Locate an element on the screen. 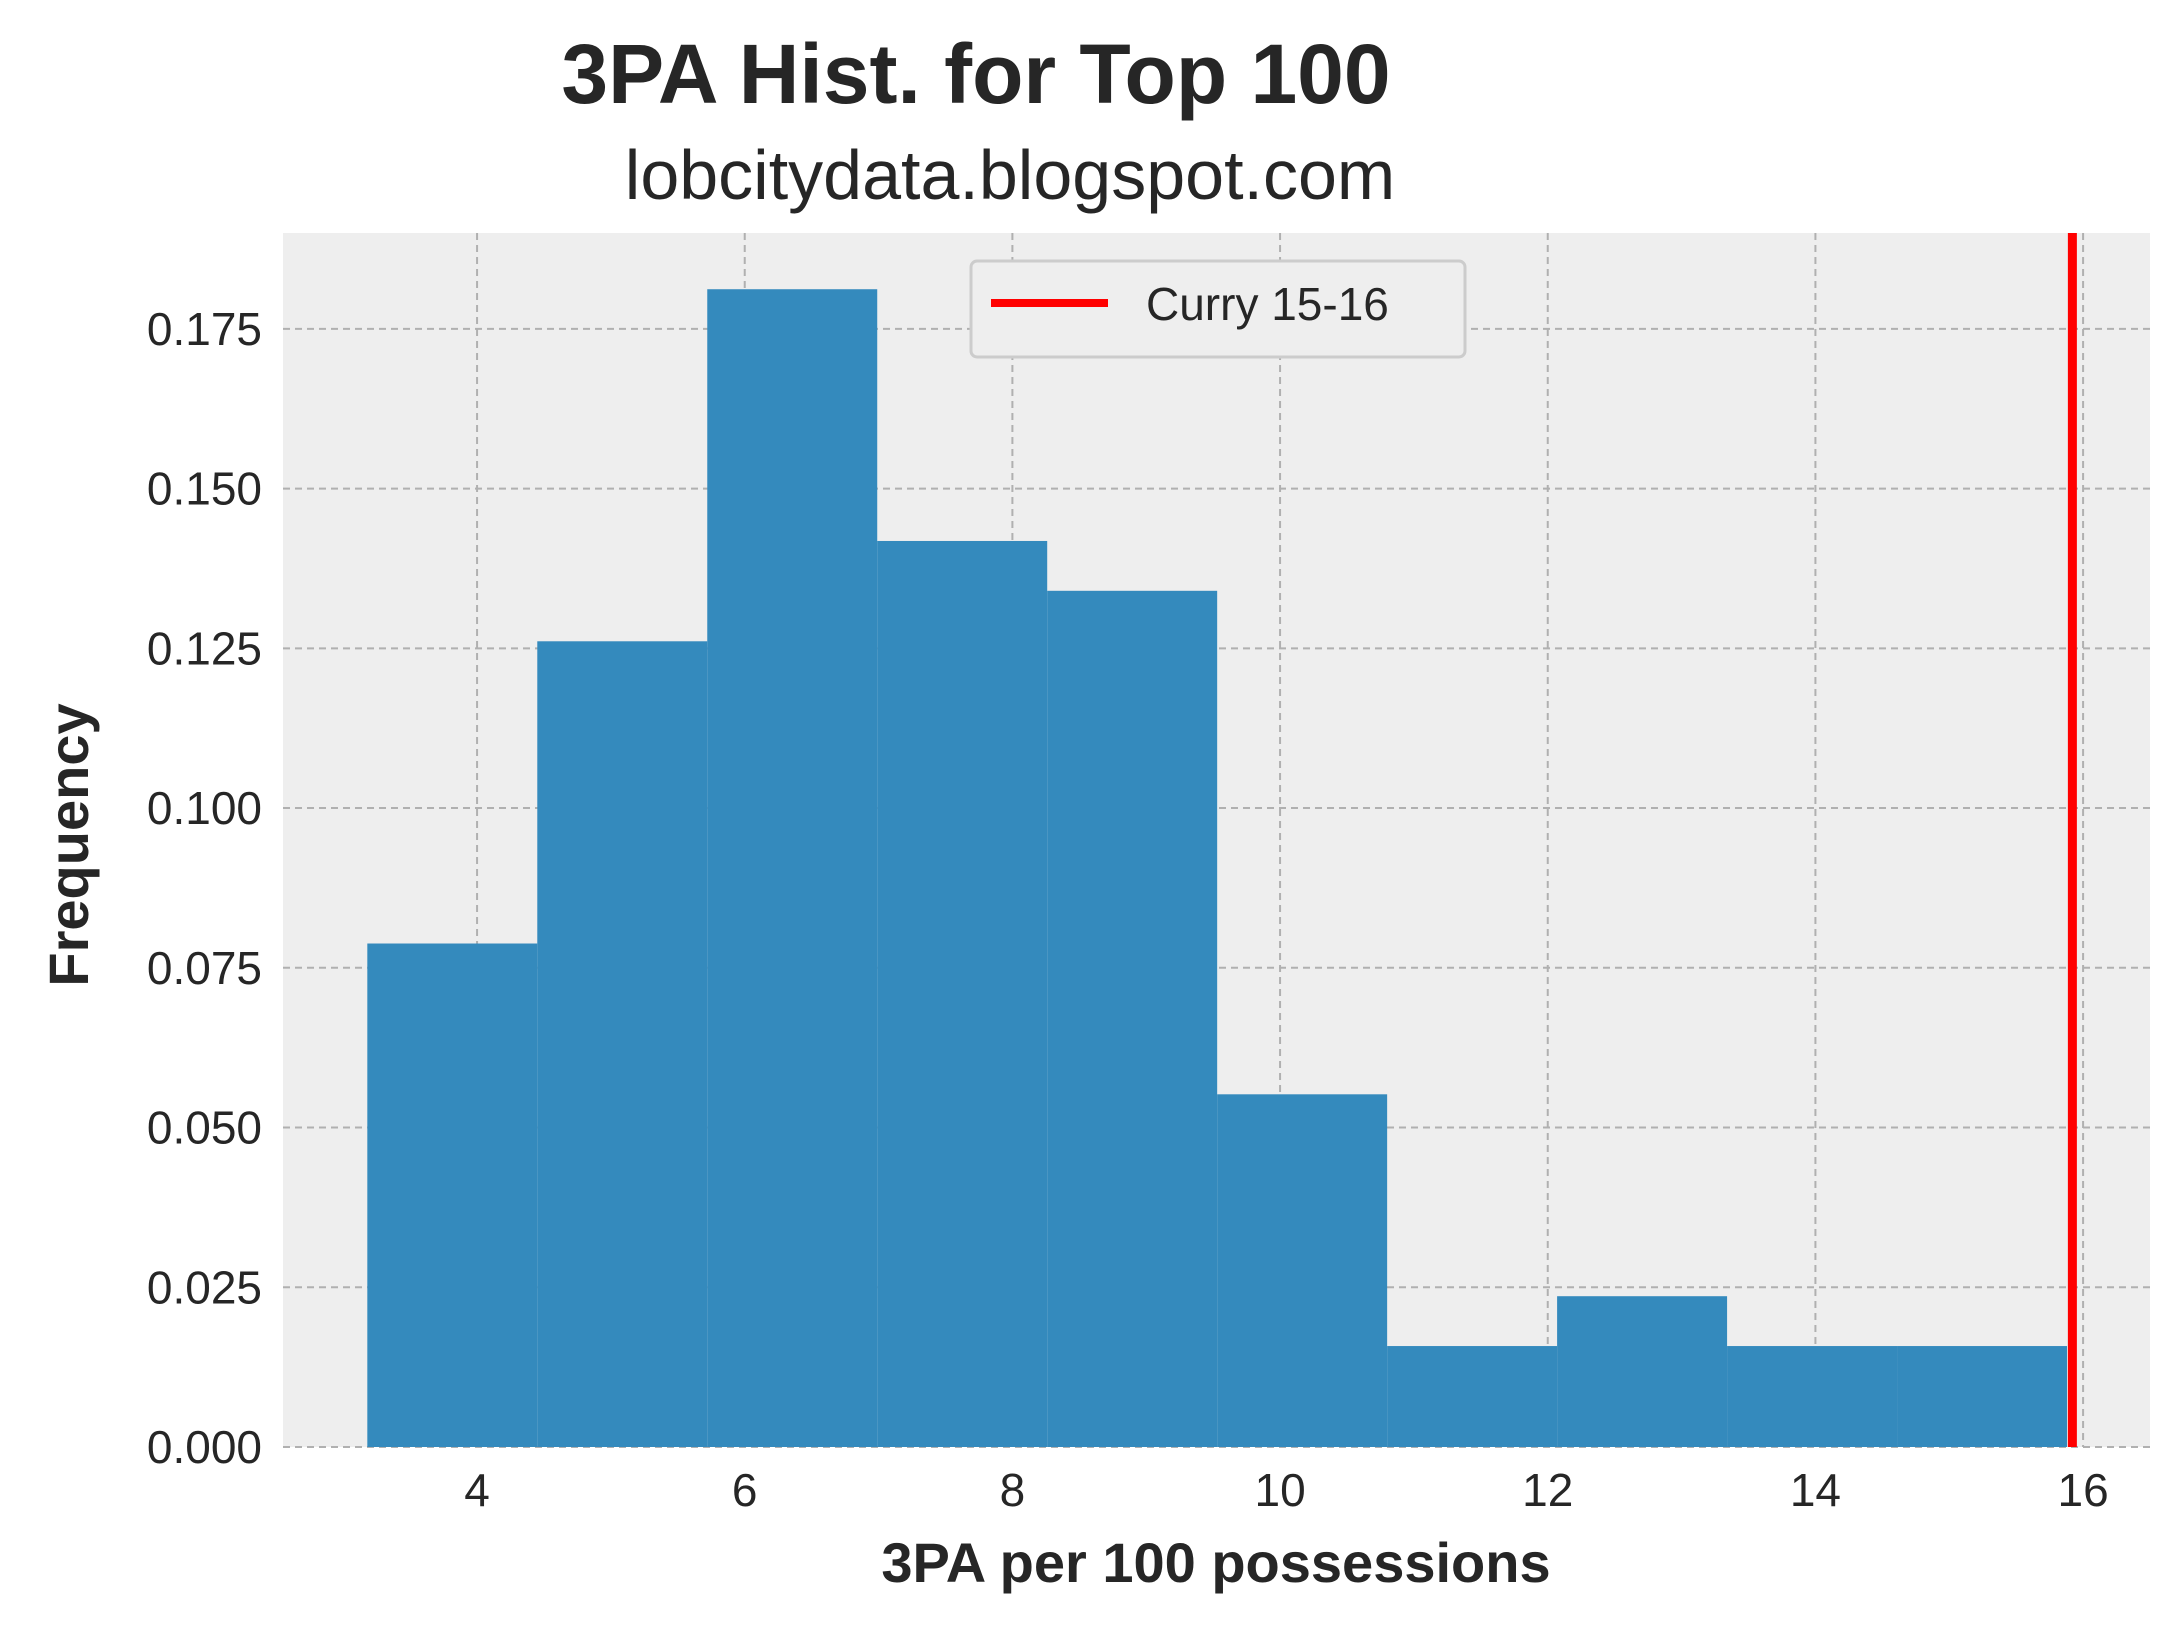  y-tick-label: 0.150 is located at coordinates (204, 489).